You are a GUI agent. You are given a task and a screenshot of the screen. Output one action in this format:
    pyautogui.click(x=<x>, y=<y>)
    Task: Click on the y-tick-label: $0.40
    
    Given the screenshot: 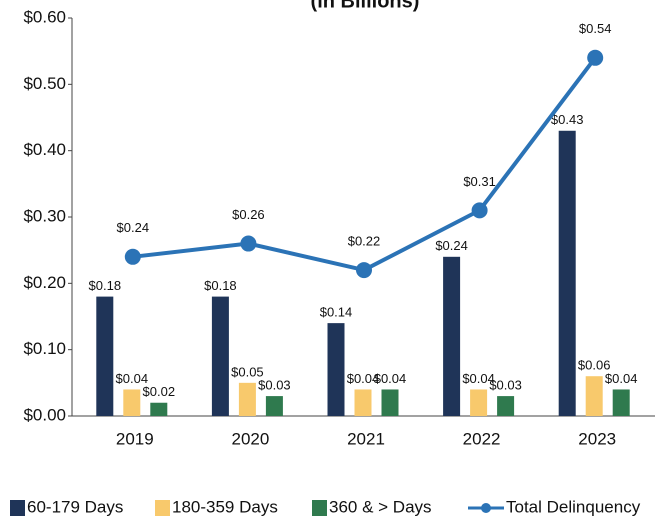 What is the action you would take?
    pyautogui.click(x=44, y=149)
    